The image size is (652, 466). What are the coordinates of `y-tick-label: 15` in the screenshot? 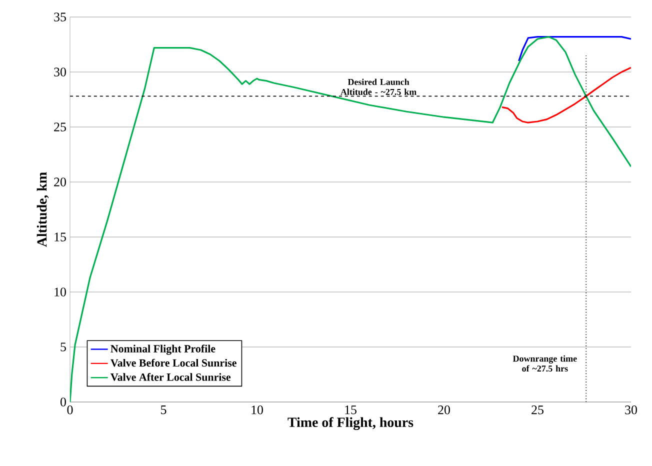 It's located at (60, 237).